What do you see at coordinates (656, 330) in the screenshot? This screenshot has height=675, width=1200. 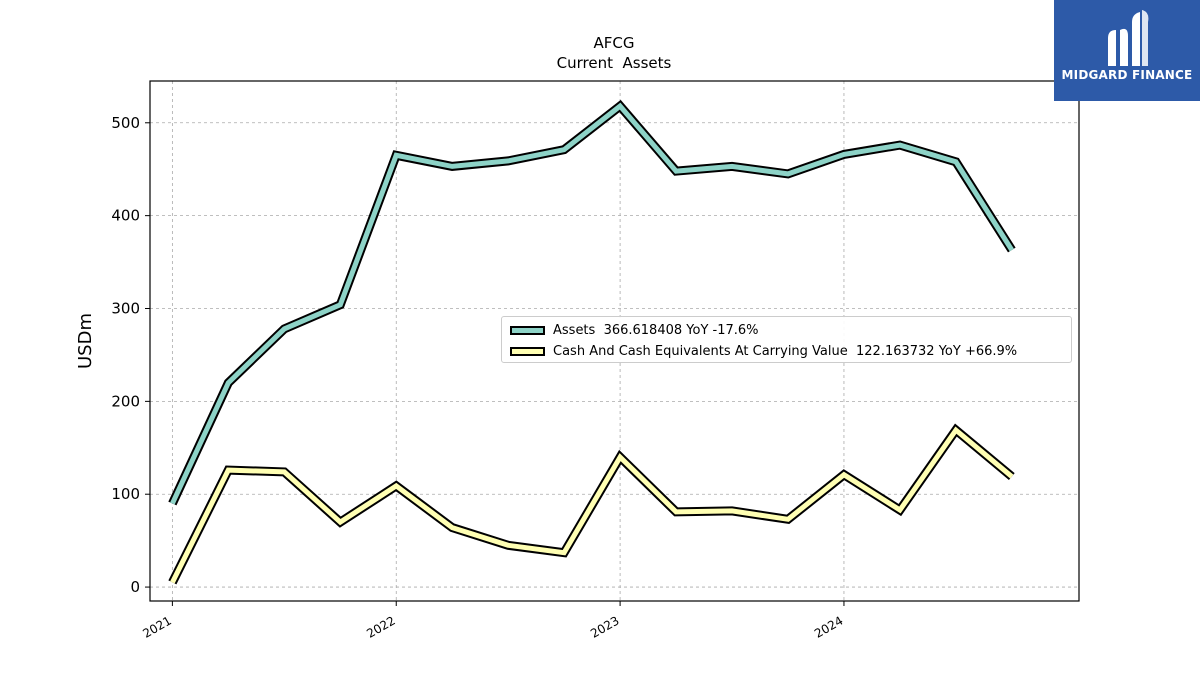 I see `legend-label-assets: Assets 366.618408 YoY -17.6%` at bounding box center [656, 330].